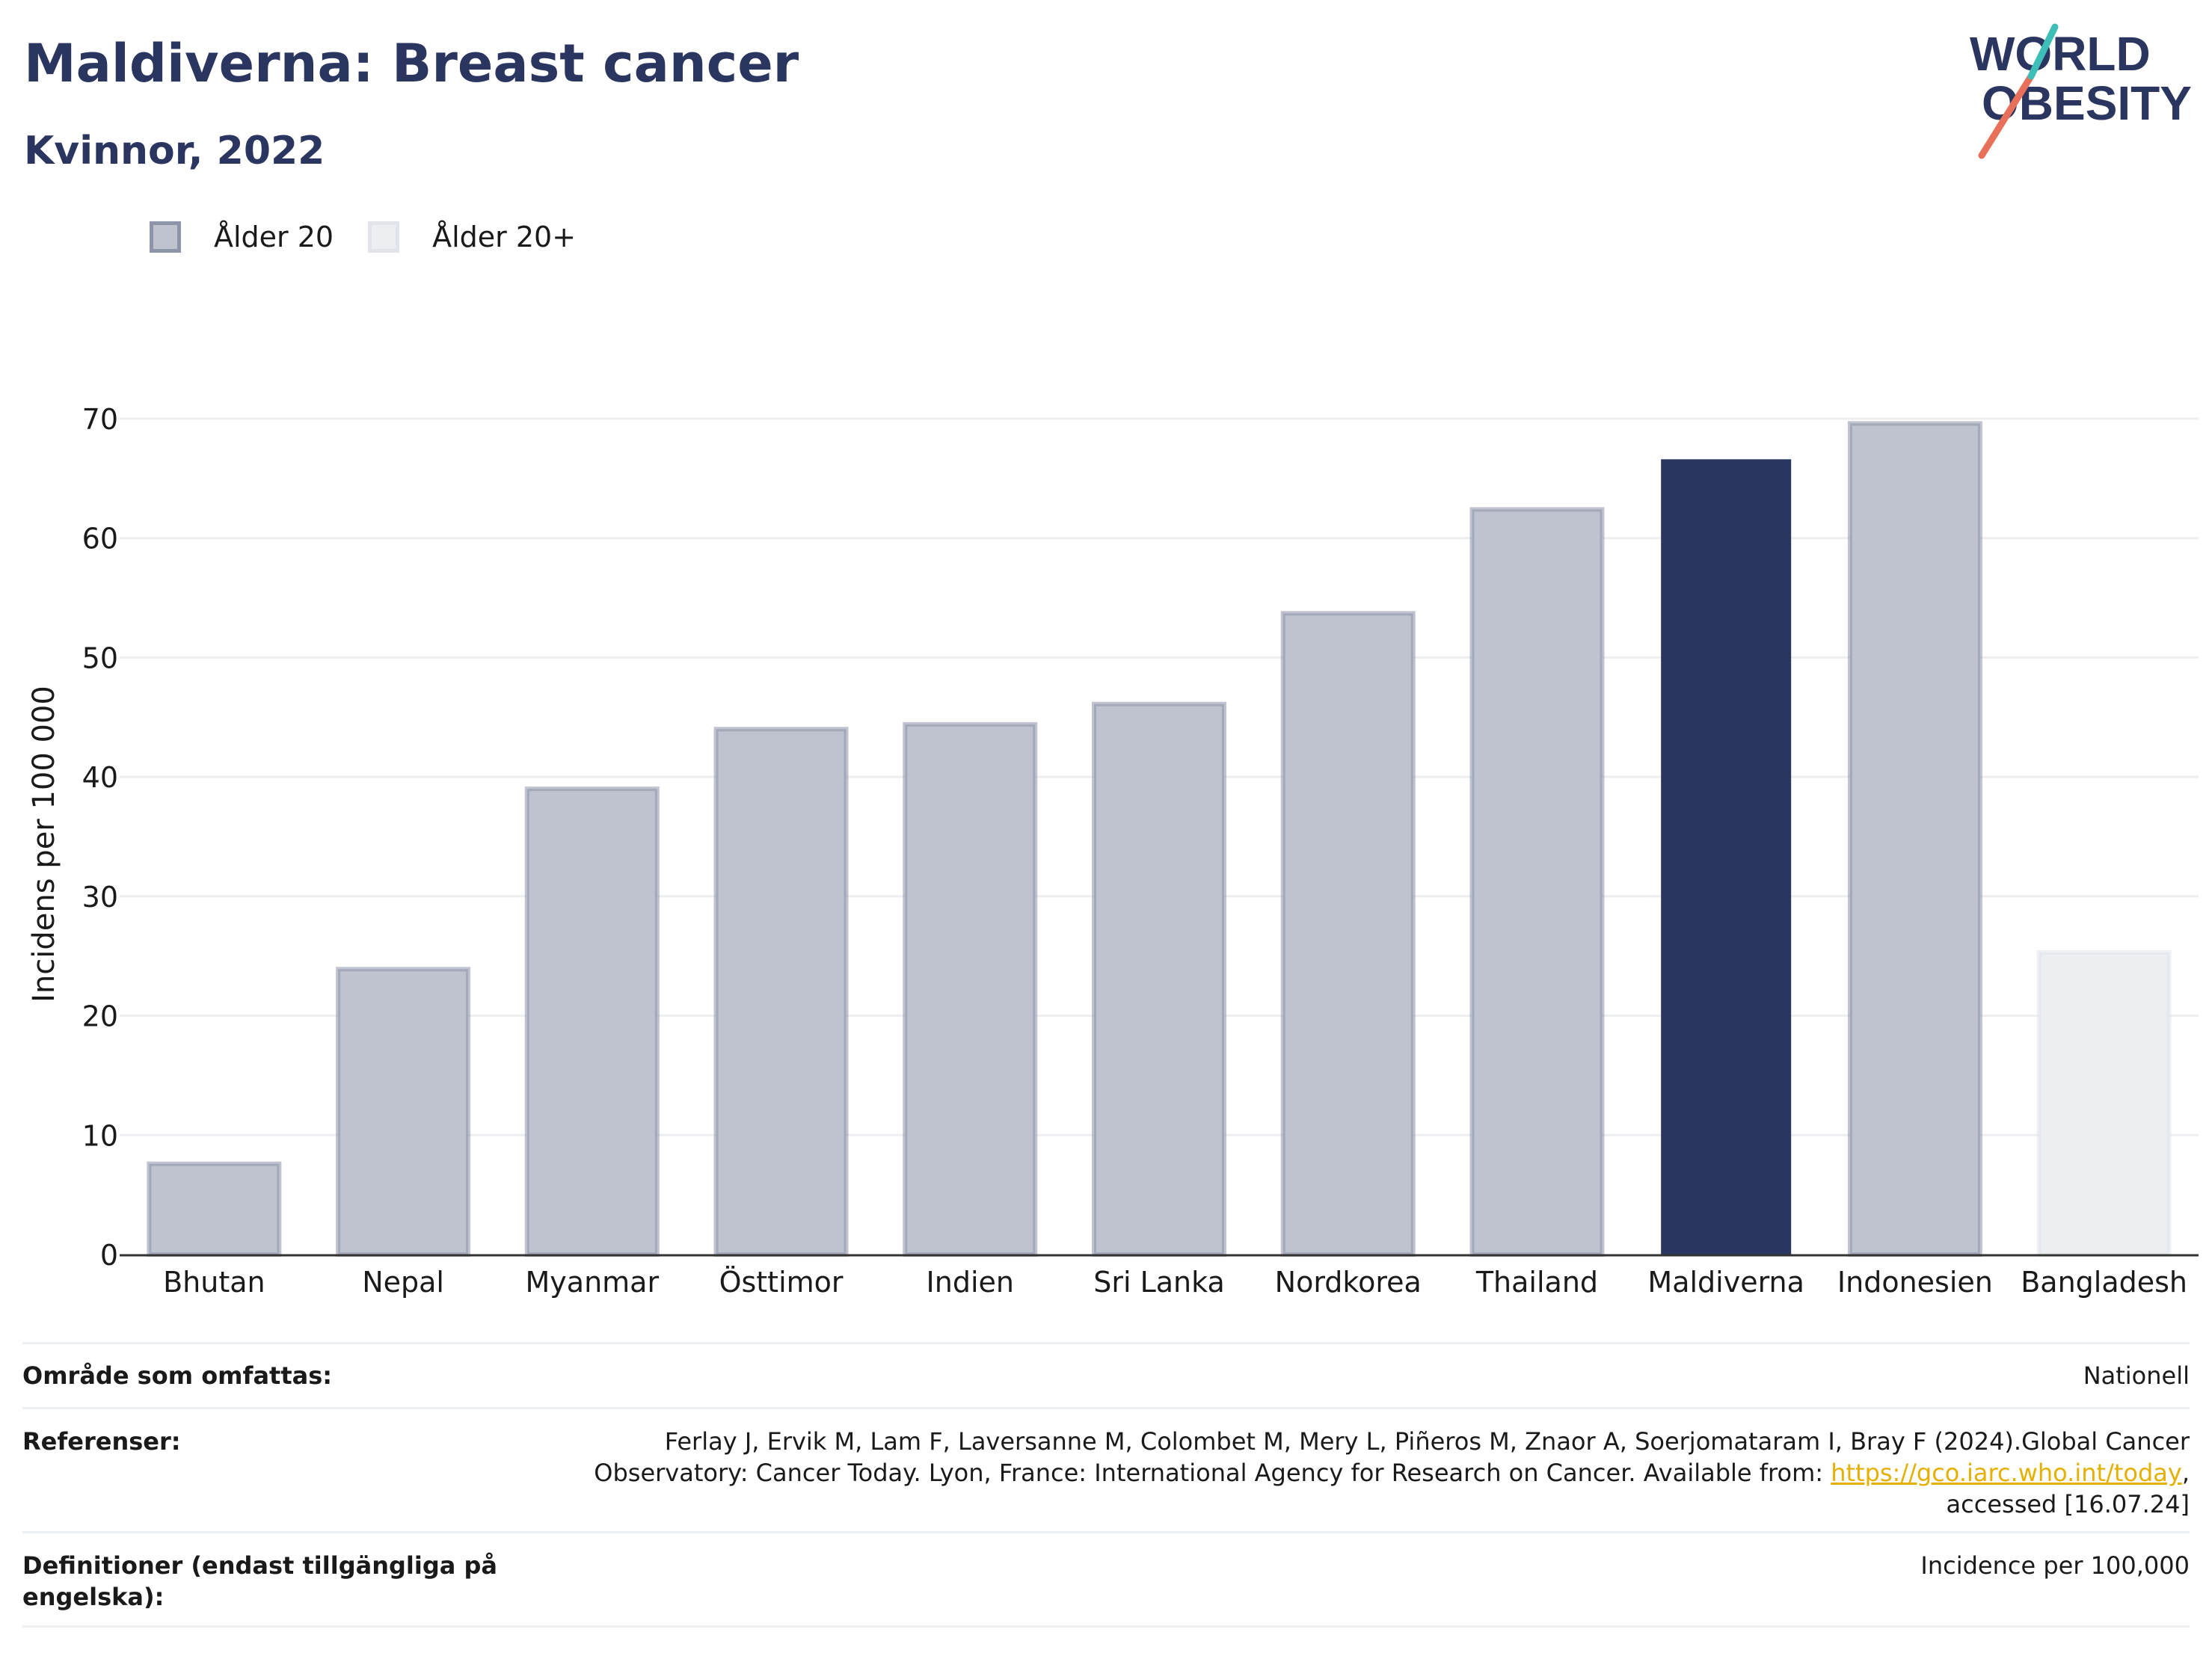 The height and width of the screenshot is (1656, 2212). What do you see at coordinates (2060, 54) in the screenshot?
I see `logo-line1: WORLD` at bounding box center [2060, 54].